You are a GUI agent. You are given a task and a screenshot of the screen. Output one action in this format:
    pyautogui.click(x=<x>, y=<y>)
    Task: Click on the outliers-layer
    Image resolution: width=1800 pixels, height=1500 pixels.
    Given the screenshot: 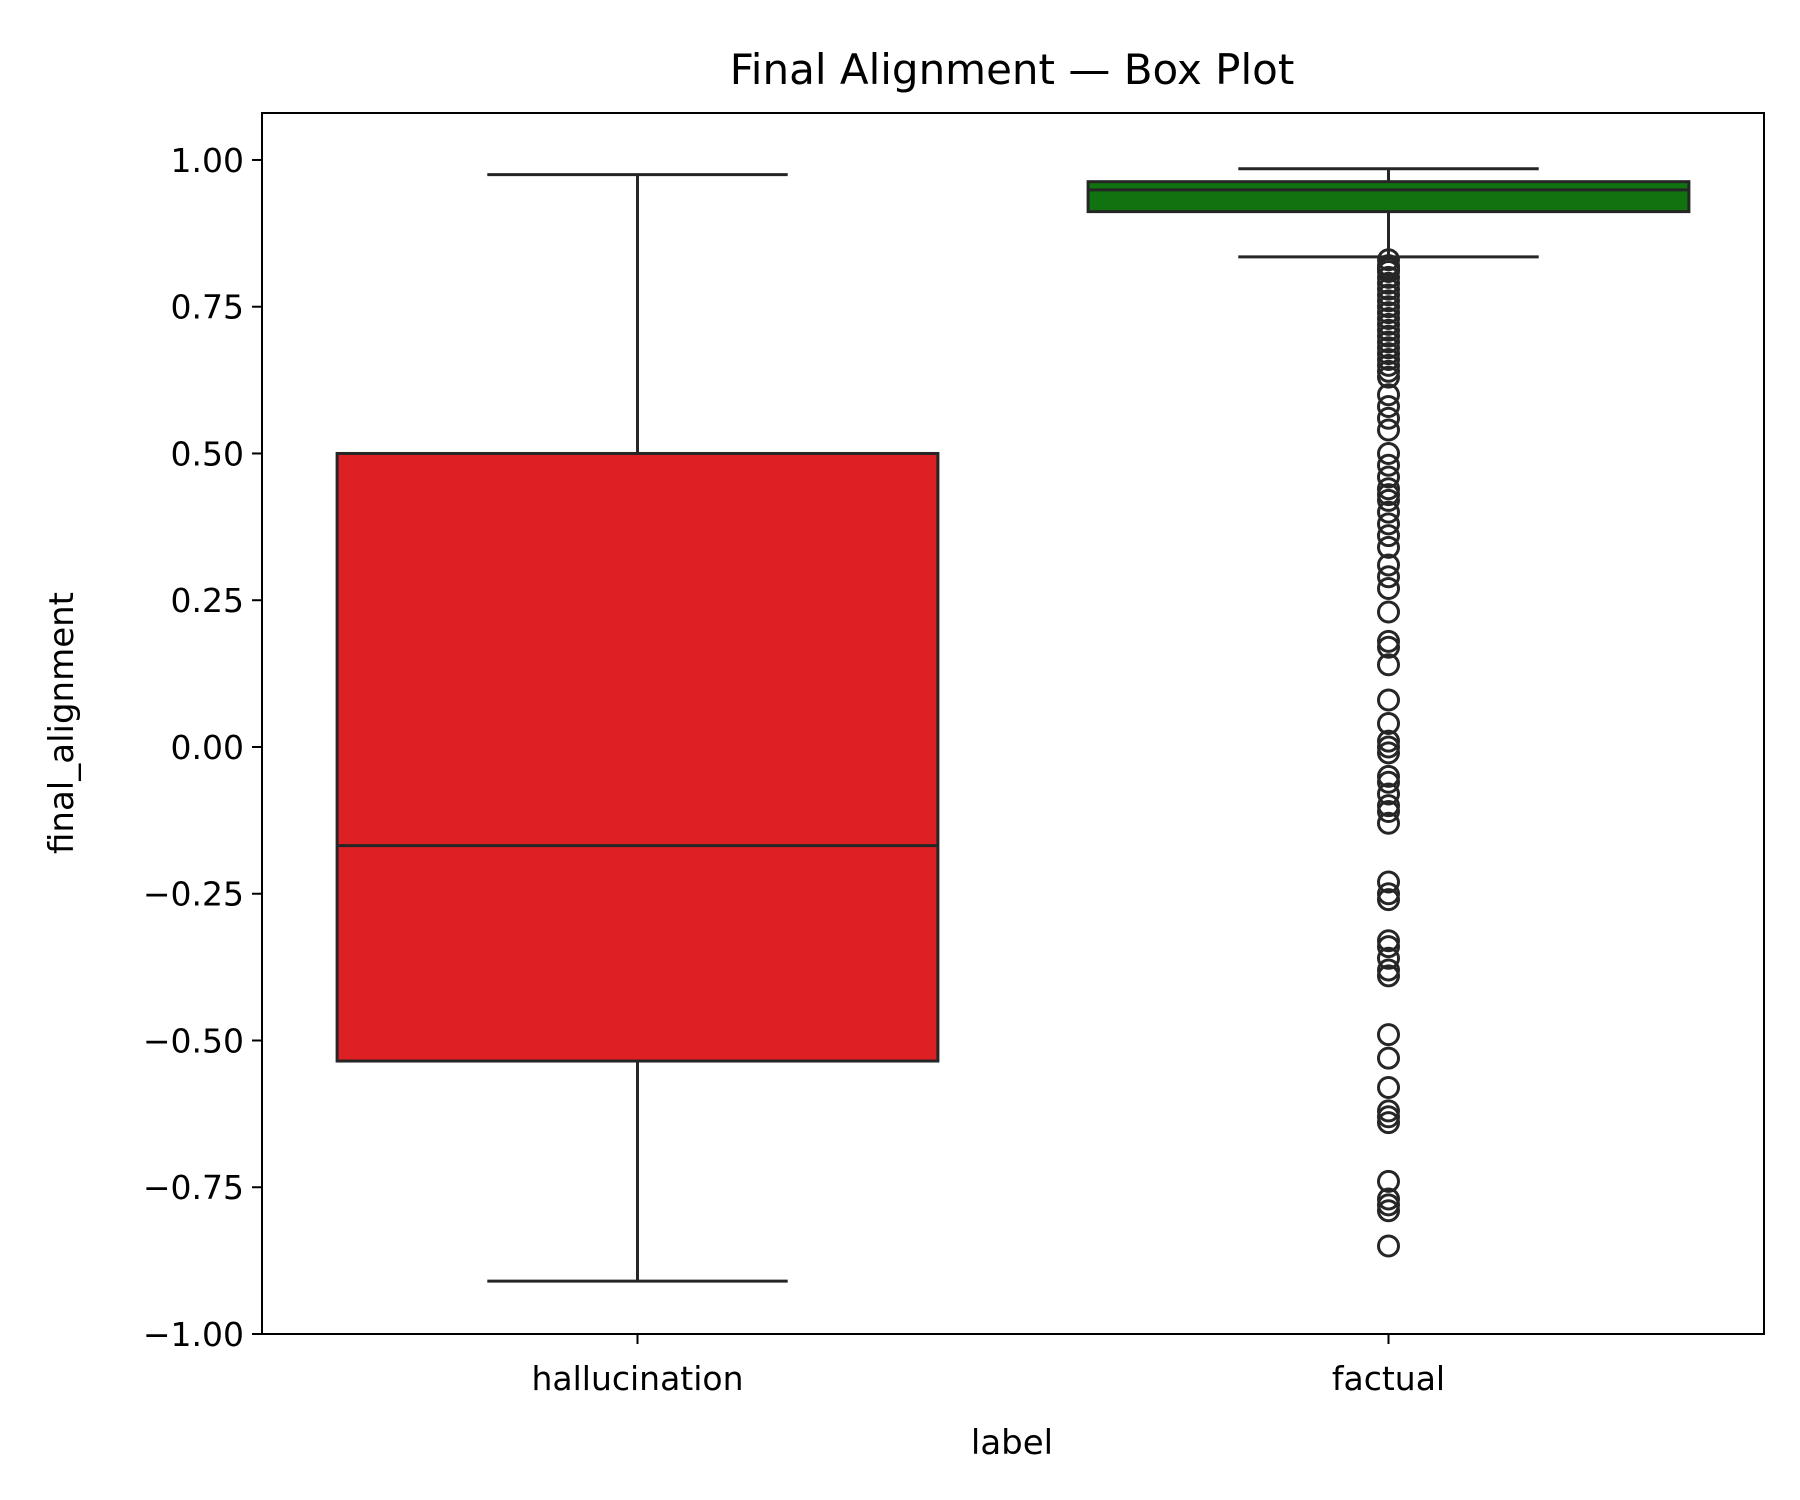 What is the action you would take?
    pyautogui.click(x=1388, y=753)
    